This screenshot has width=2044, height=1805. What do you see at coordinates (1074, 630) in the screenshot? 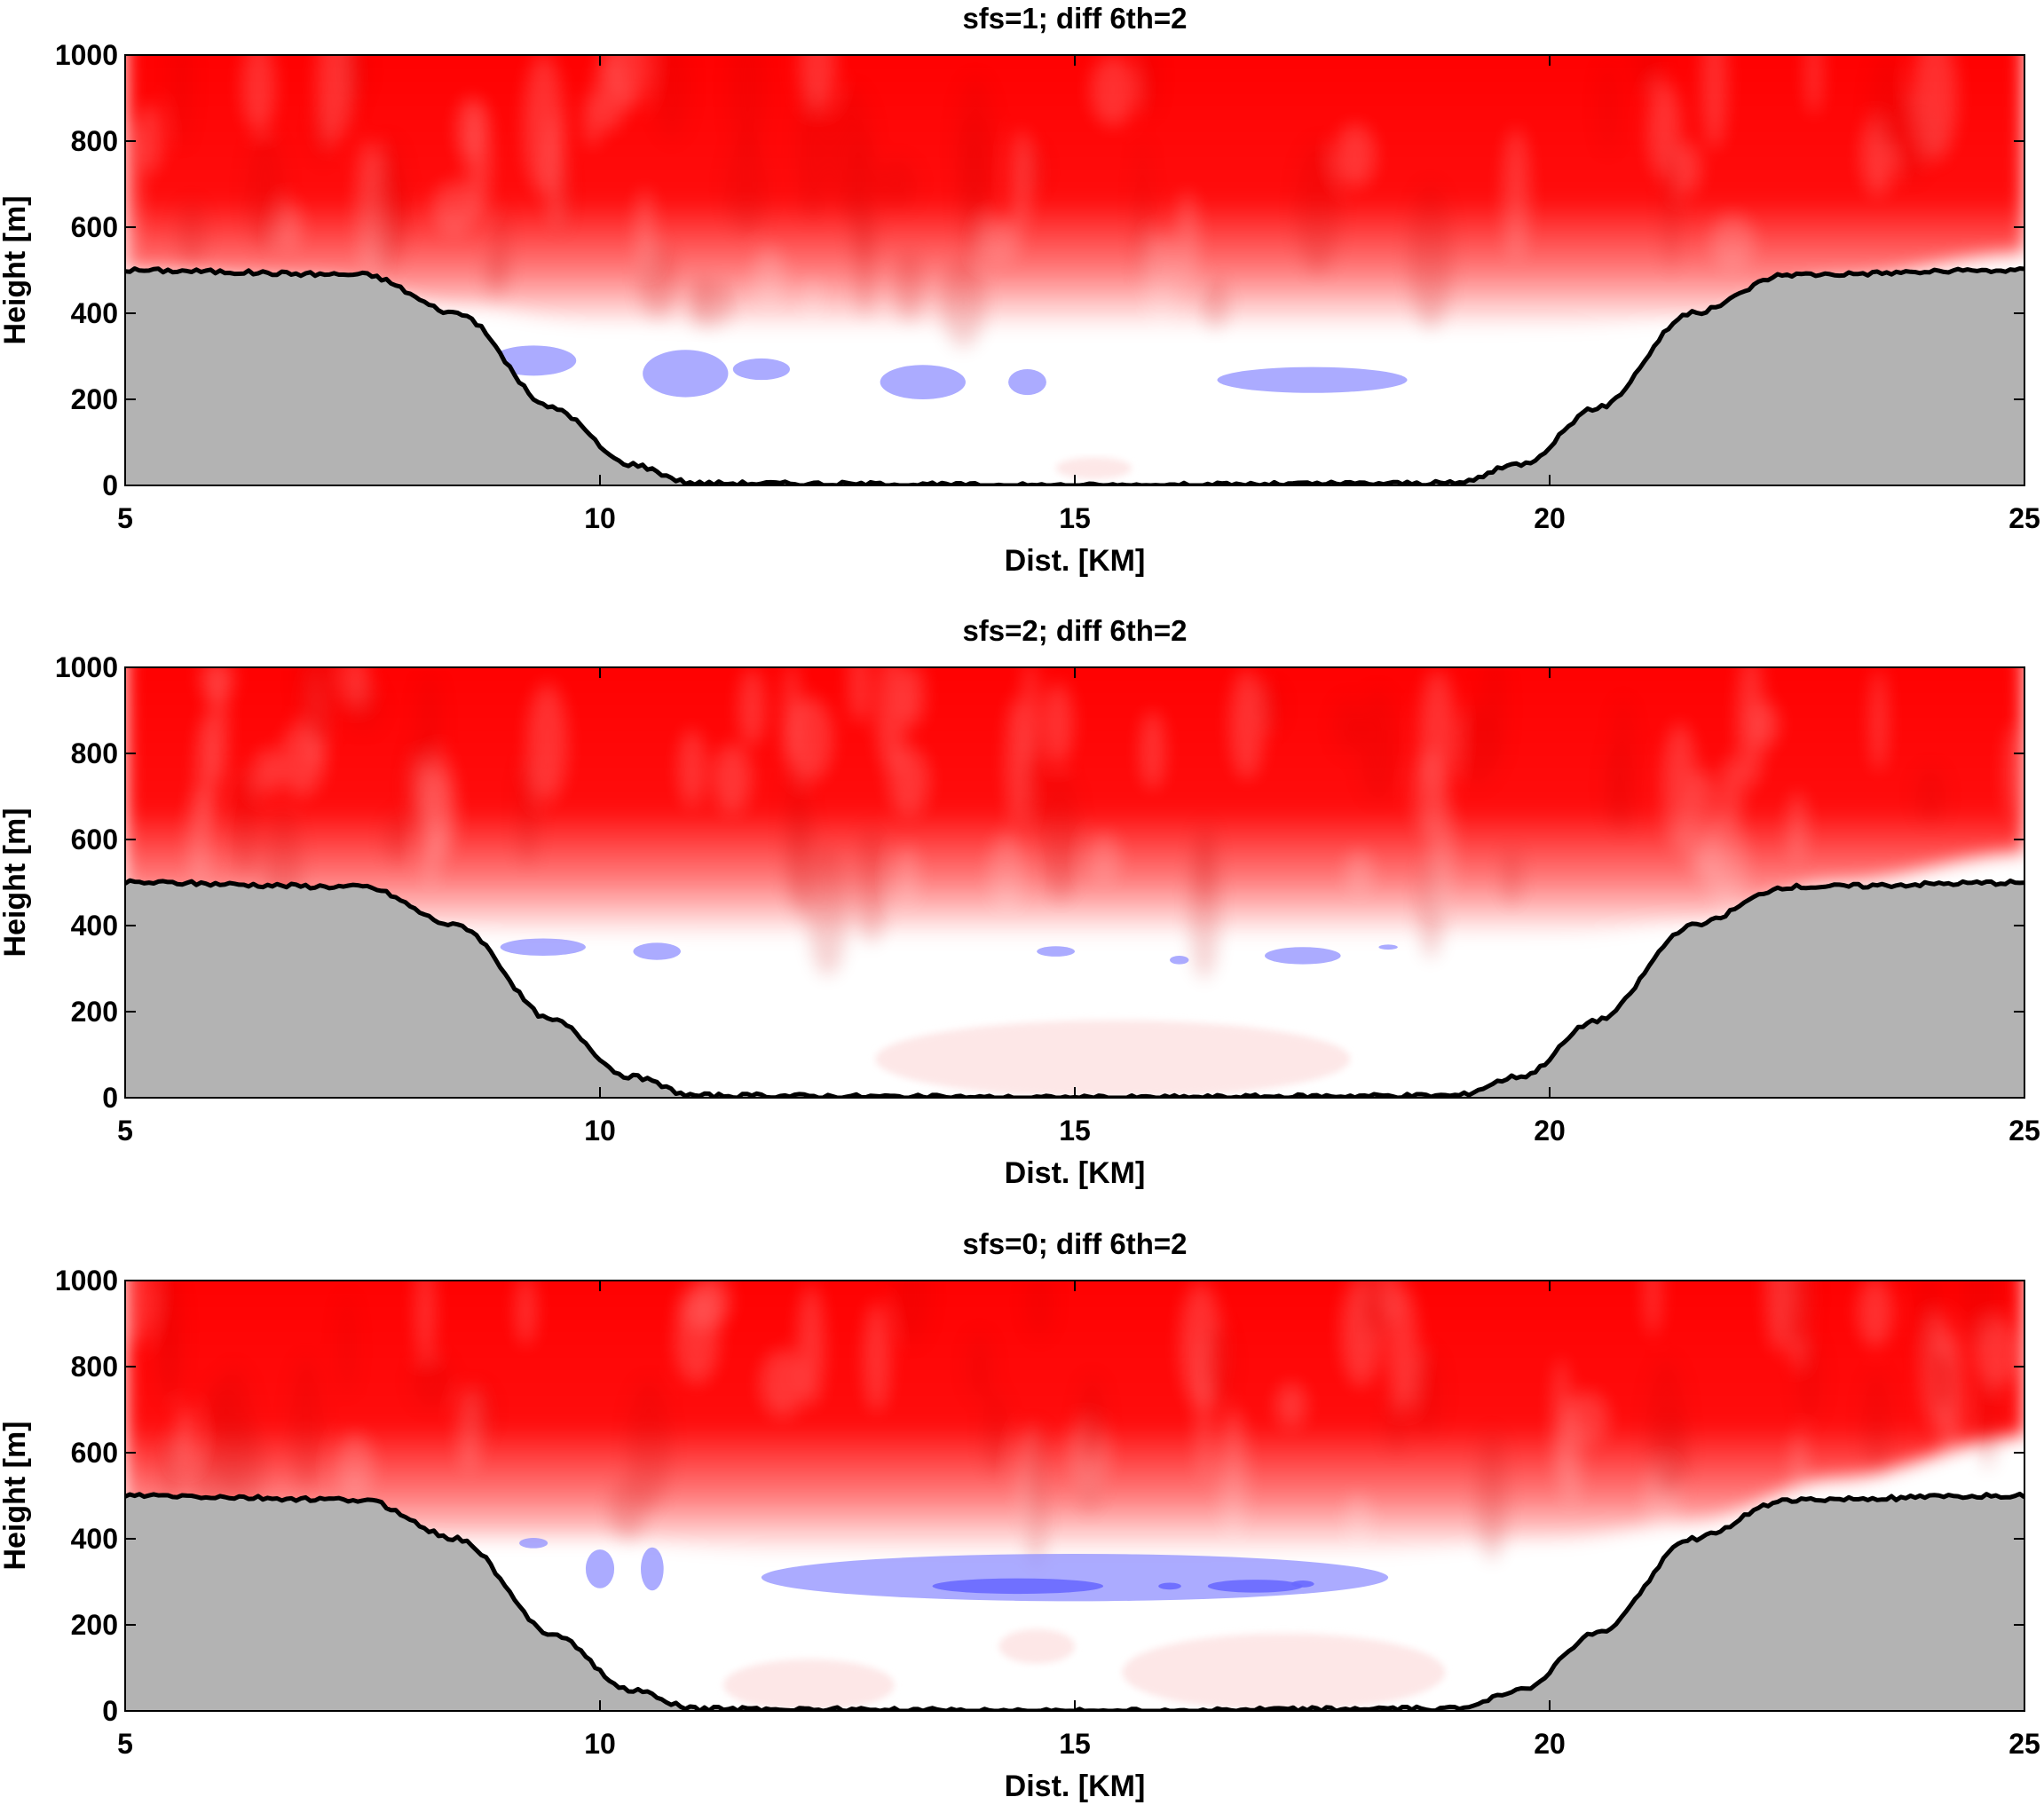
I see `chart-title: sfs=2; diff 6th=2` at bounding box center [1074, 630].